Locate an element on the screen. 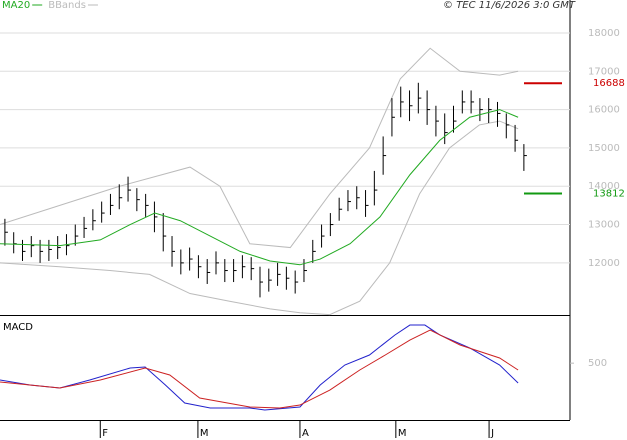 The image size is (627, 440). x-tick-label: A is located at coordinates (305, 433).